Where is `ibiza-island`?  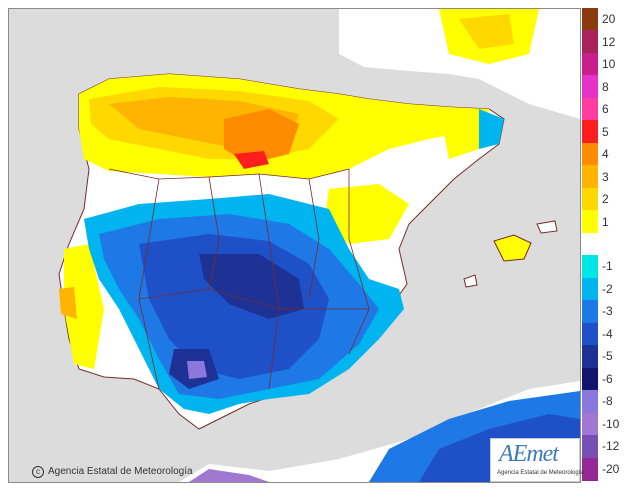
ibiza-island is located at coordinates (470, 281).